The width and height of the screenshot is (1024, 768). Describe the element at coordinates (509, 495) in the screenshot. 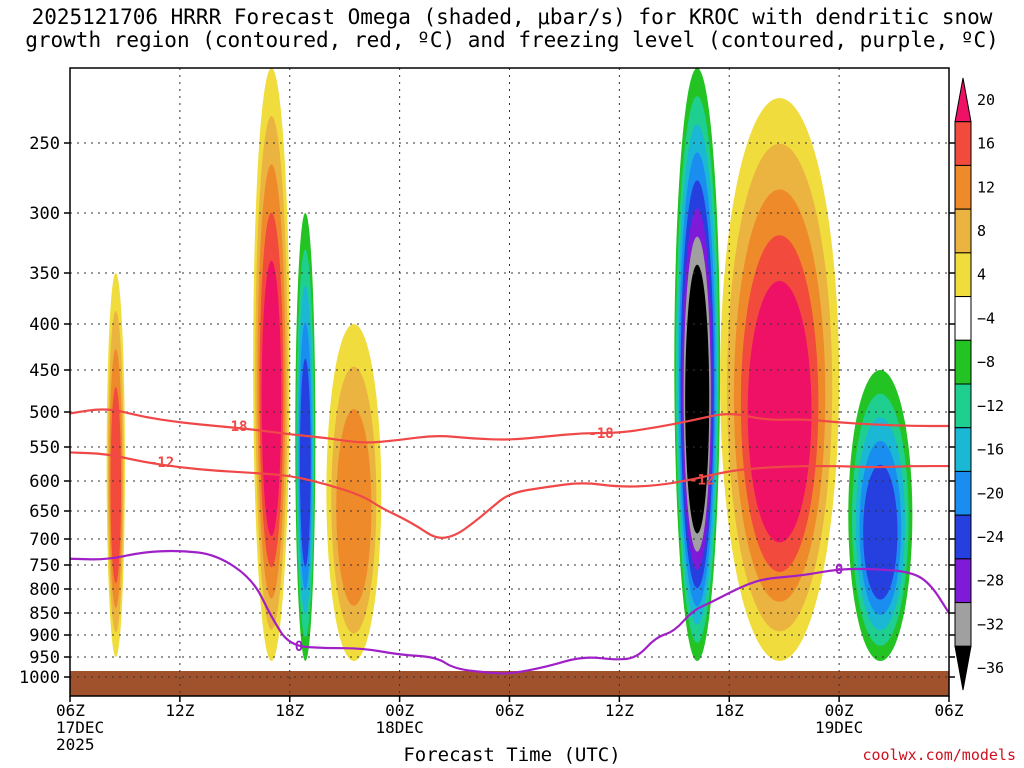

I see `contour-dgz-bottom` at that location.